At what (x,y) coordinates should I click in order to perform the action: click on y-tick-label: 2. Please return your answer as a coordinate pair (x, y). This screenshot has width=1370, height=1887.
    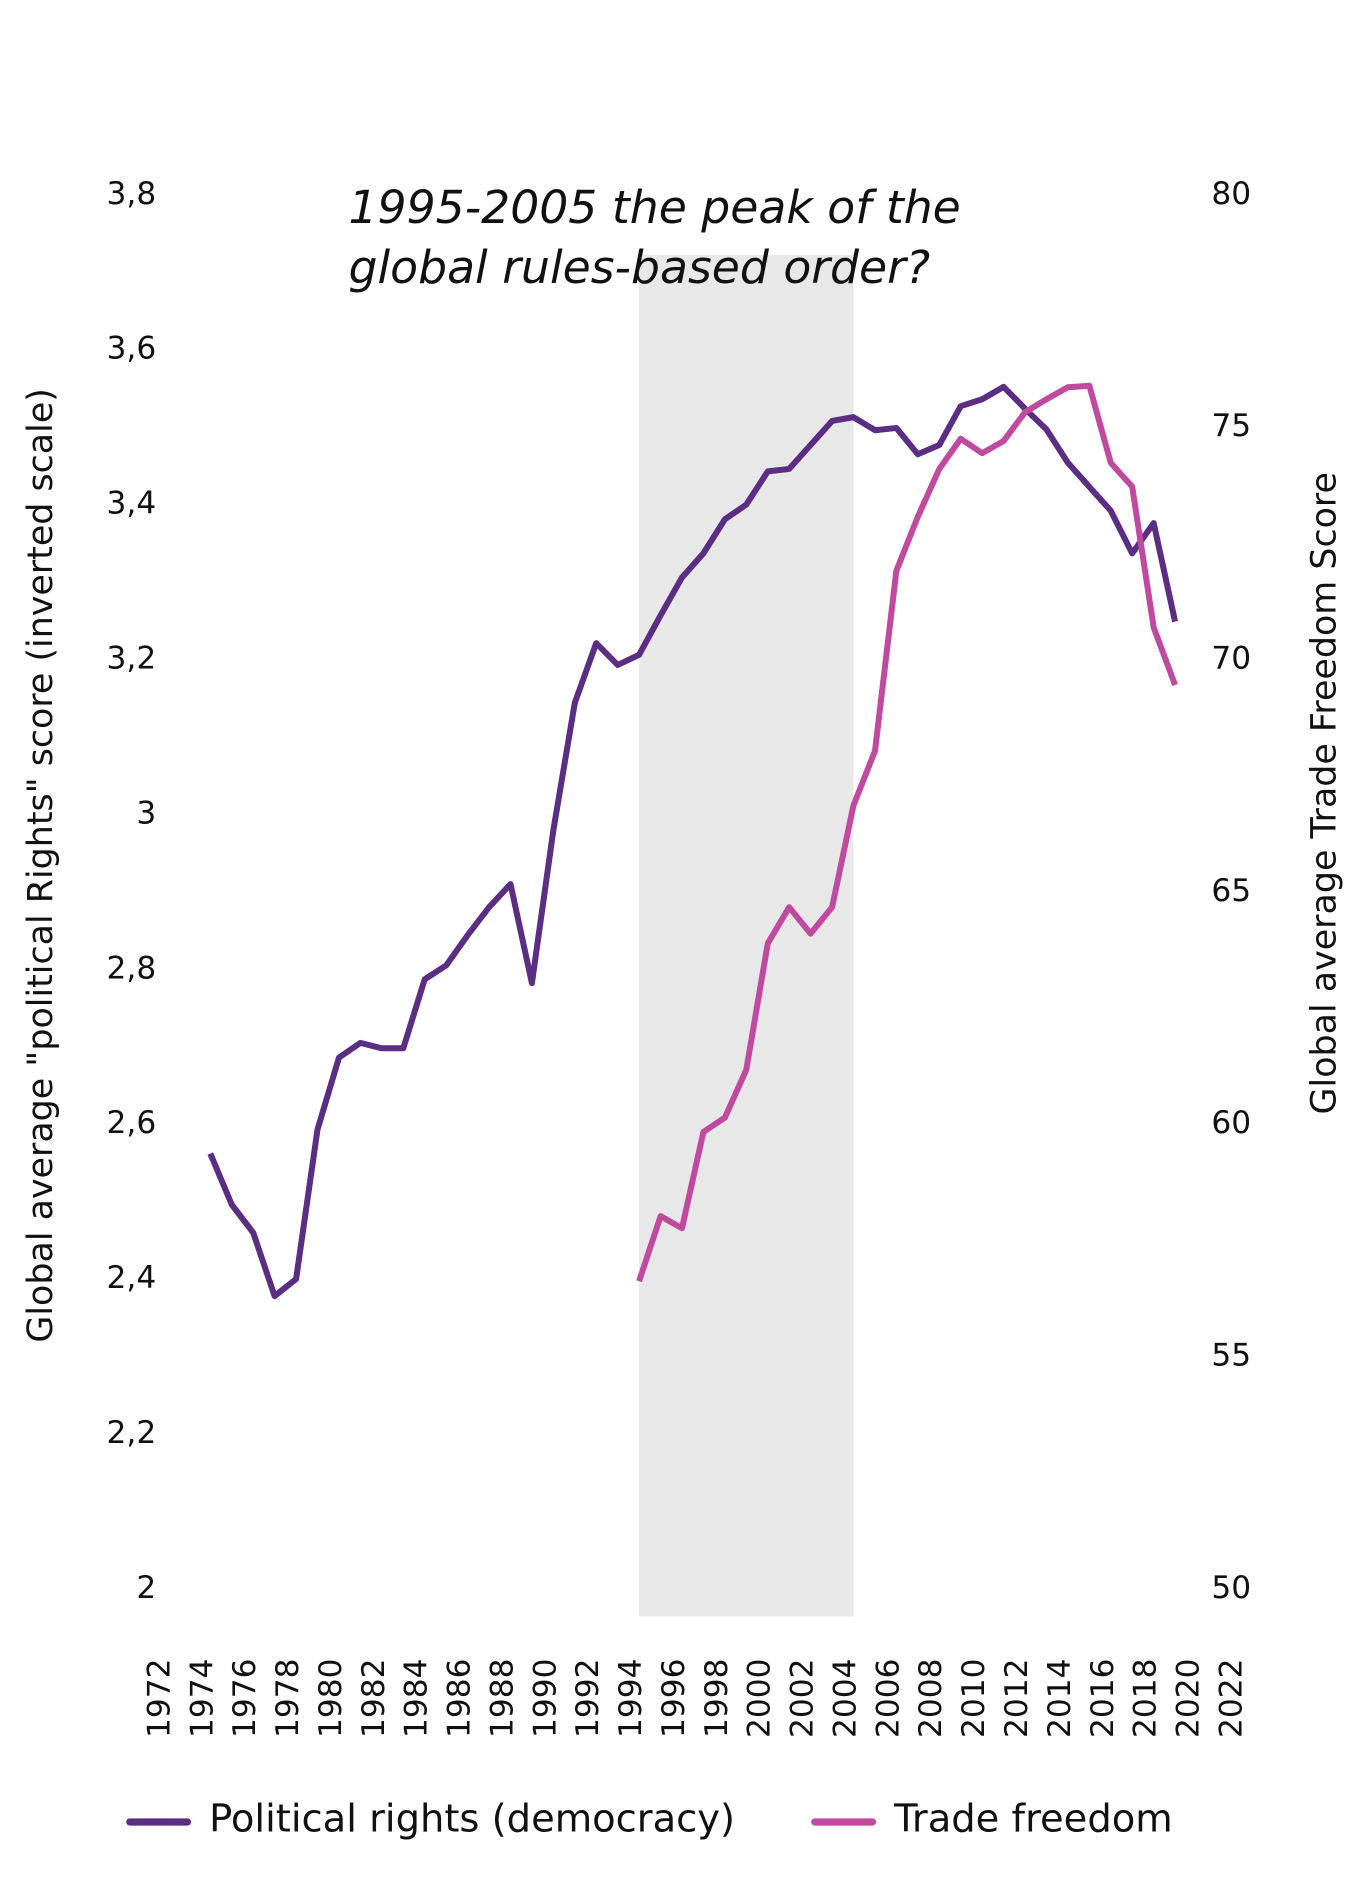
    Looking at the image, I should click on (146, 1588).